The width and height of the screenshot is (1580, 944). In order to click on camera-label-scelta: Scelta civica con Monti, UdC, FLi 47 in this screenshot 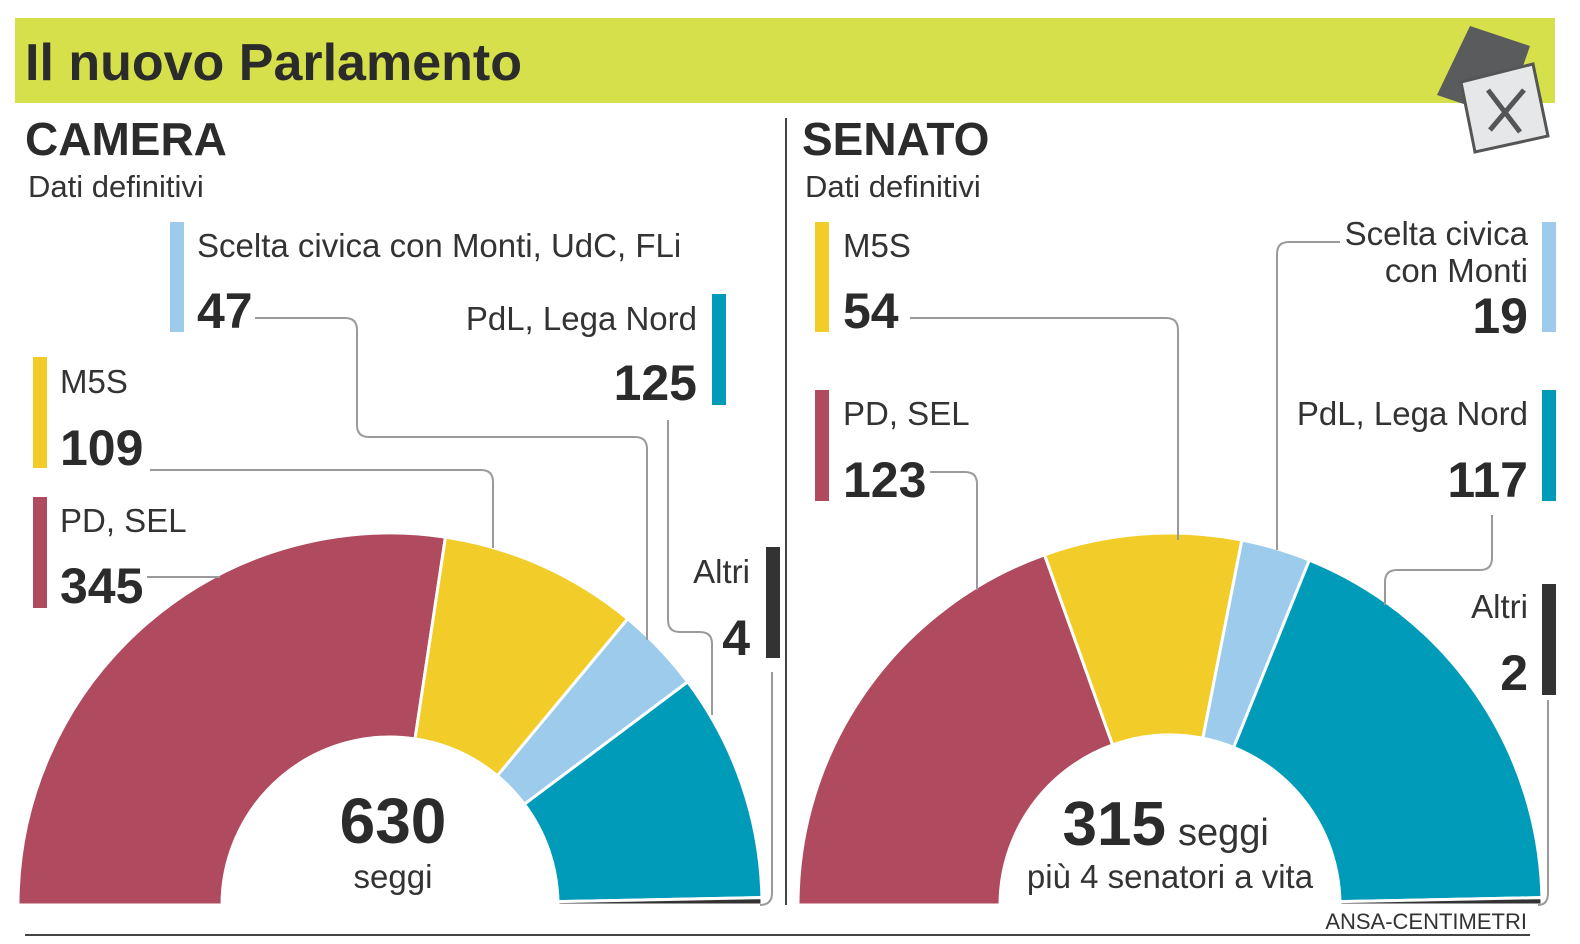, I will do `click(425, 280)`.